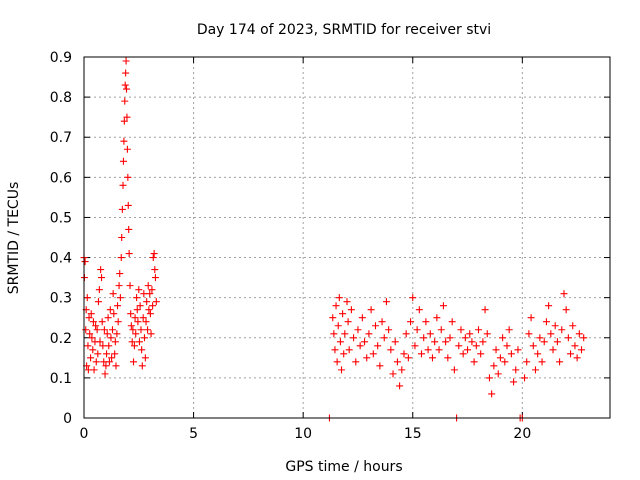 The width and height of the screenshot is (640, 480). What do you see at coordinates (522, 434) in the screenshot?
I see `x-tick-label: 20` at bounding box center [522, 434].